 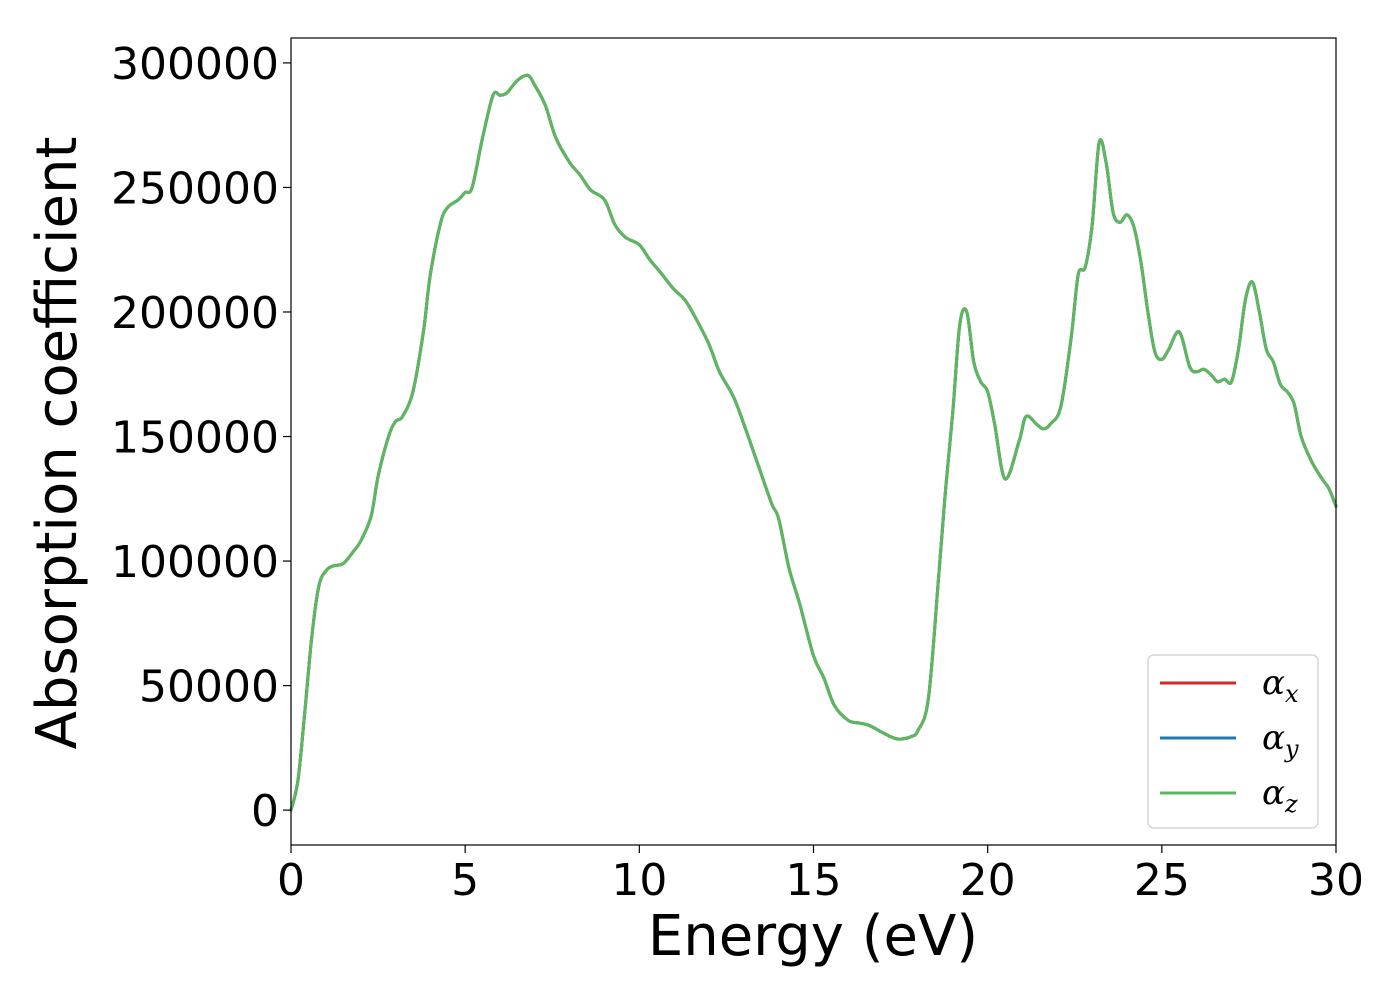 I want to click on x-tick-label: 5, so click(x=465, y=880).